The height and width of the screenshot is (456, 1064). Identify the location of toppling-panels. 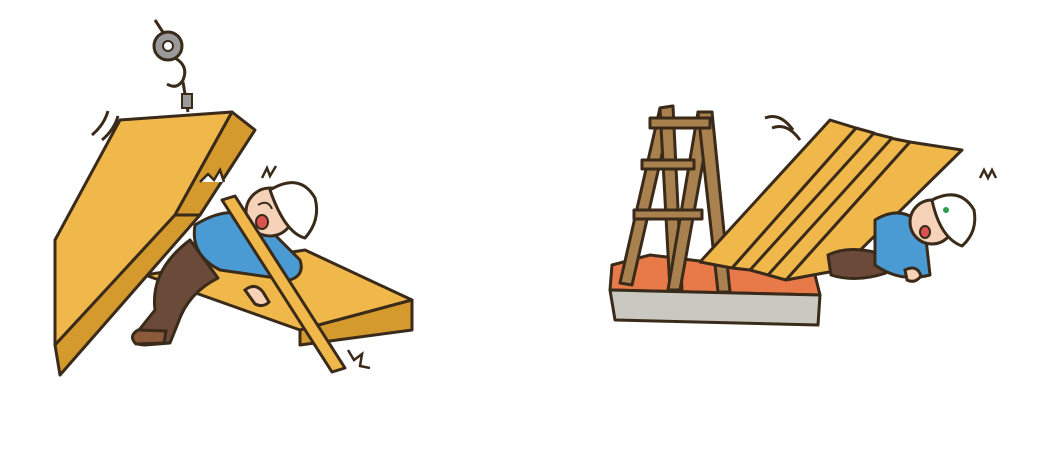
(831, 200).